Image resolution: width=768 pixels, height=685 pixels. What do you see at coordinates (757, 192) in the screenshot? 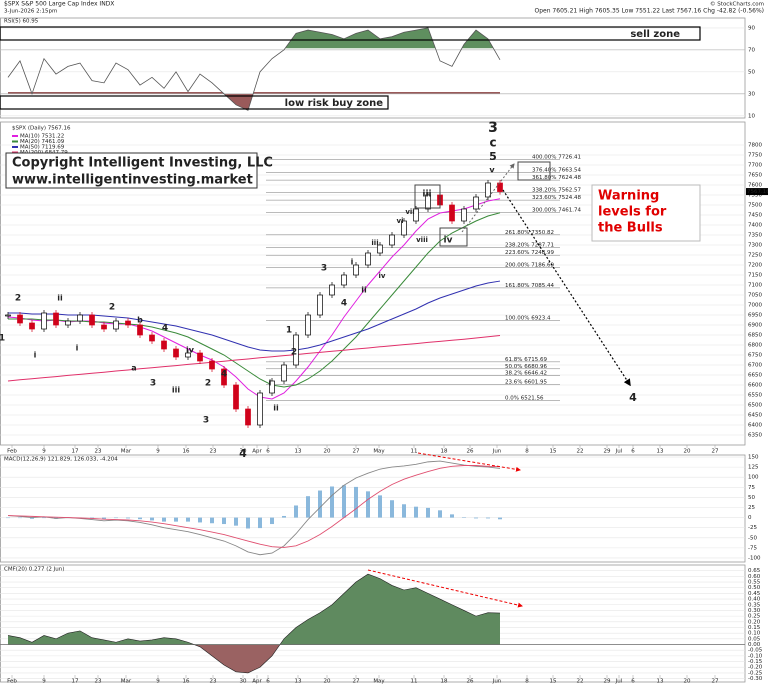
I see `last-price: 7567.16` at bounding box center [757, 192].